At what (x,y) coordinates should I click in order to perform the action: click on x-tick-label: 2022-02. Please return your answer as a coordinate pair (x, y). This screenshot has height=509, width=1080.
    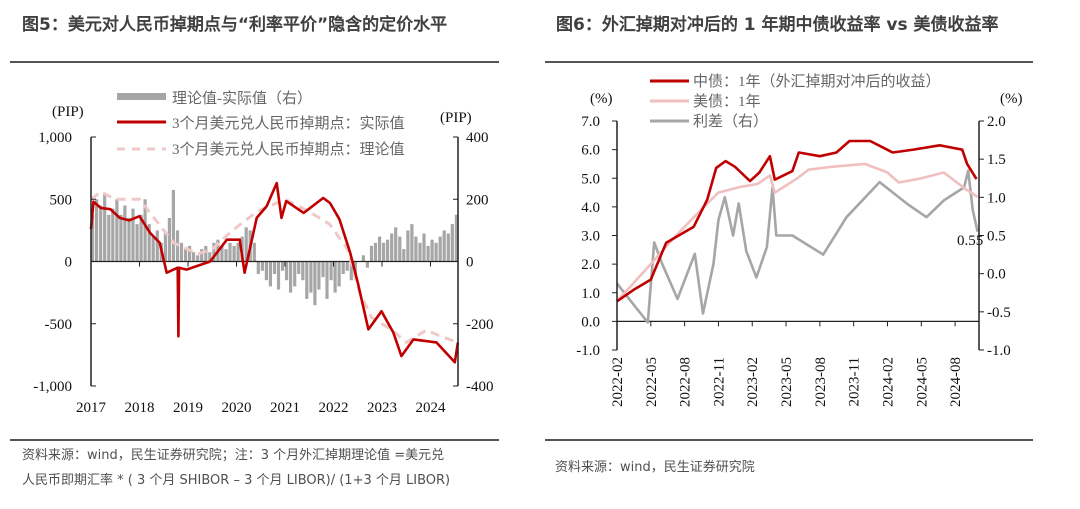
    Looking at the image, I should click on (618, 382).